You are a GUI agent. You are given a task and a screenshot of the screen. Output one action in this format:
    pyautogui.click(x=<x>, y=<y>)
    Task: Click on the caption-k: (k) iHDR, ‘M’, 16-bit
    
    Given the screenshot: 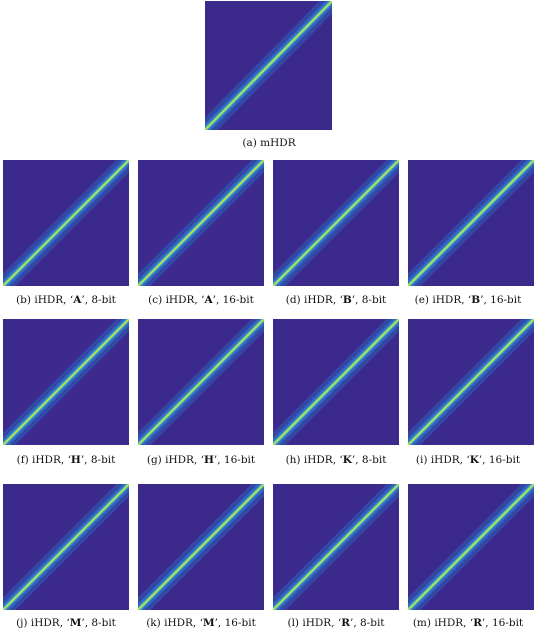 What is the action you would take?
    pyautogui.click(x=201, y=623)
    